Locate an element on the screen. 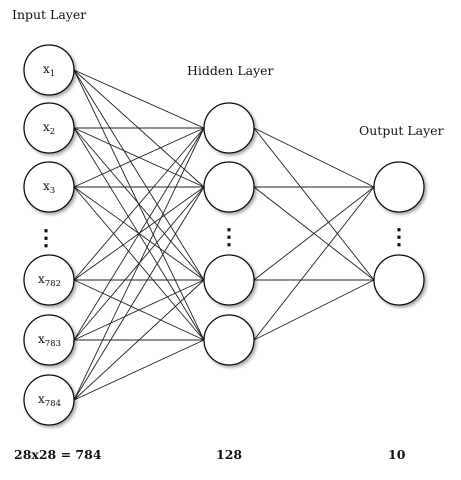 This screenshot has height=480, width=461. input-neuron-label: x783 is located at coordinates (49, 340).